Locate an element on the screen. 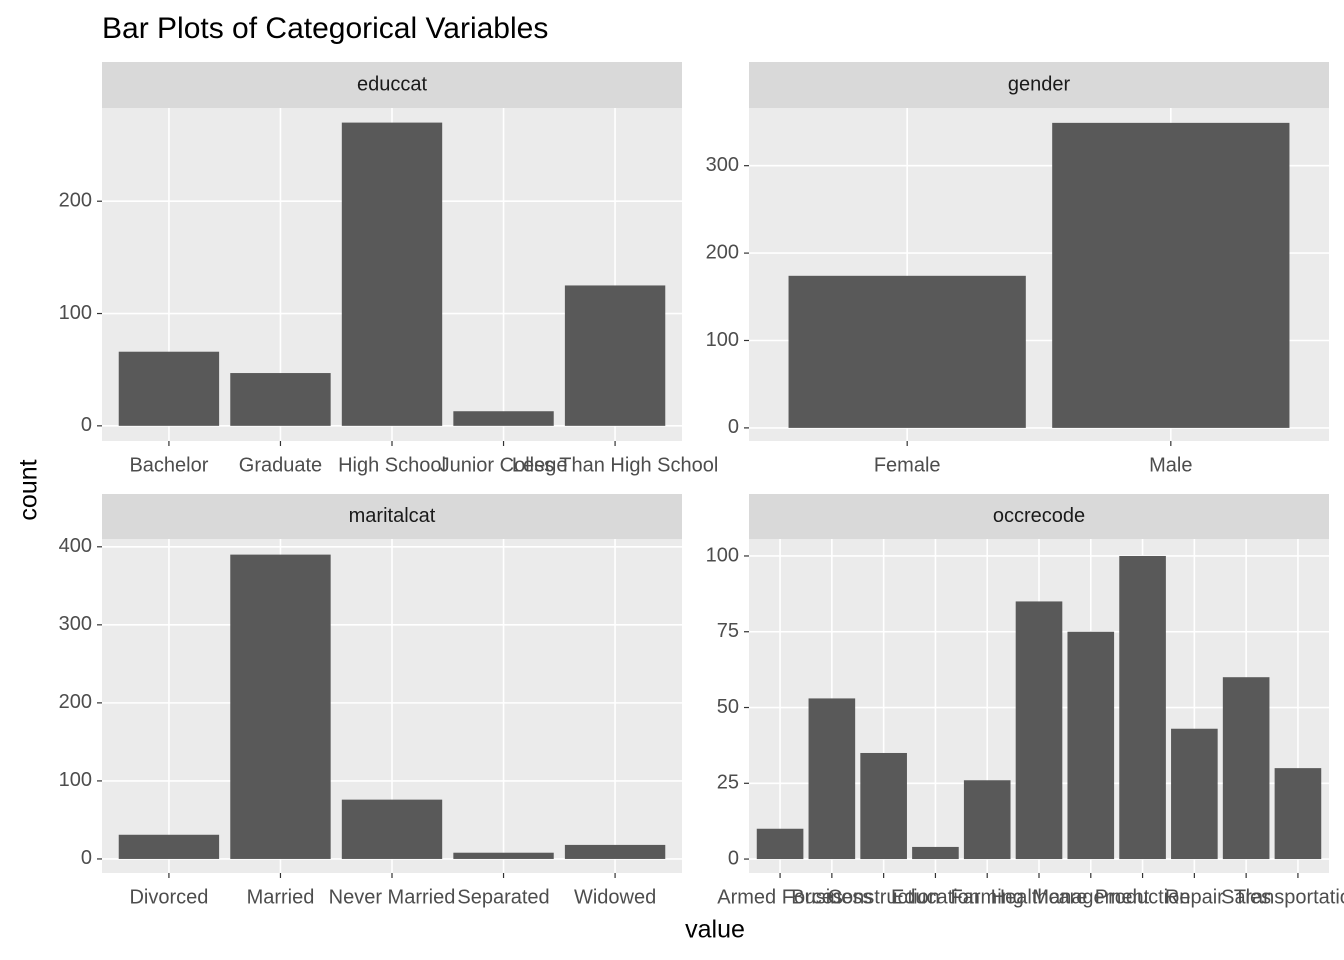 This screenshot has height=960, width=1344. x-tick-label: Less Than High School is located at coordinates (615, 465).